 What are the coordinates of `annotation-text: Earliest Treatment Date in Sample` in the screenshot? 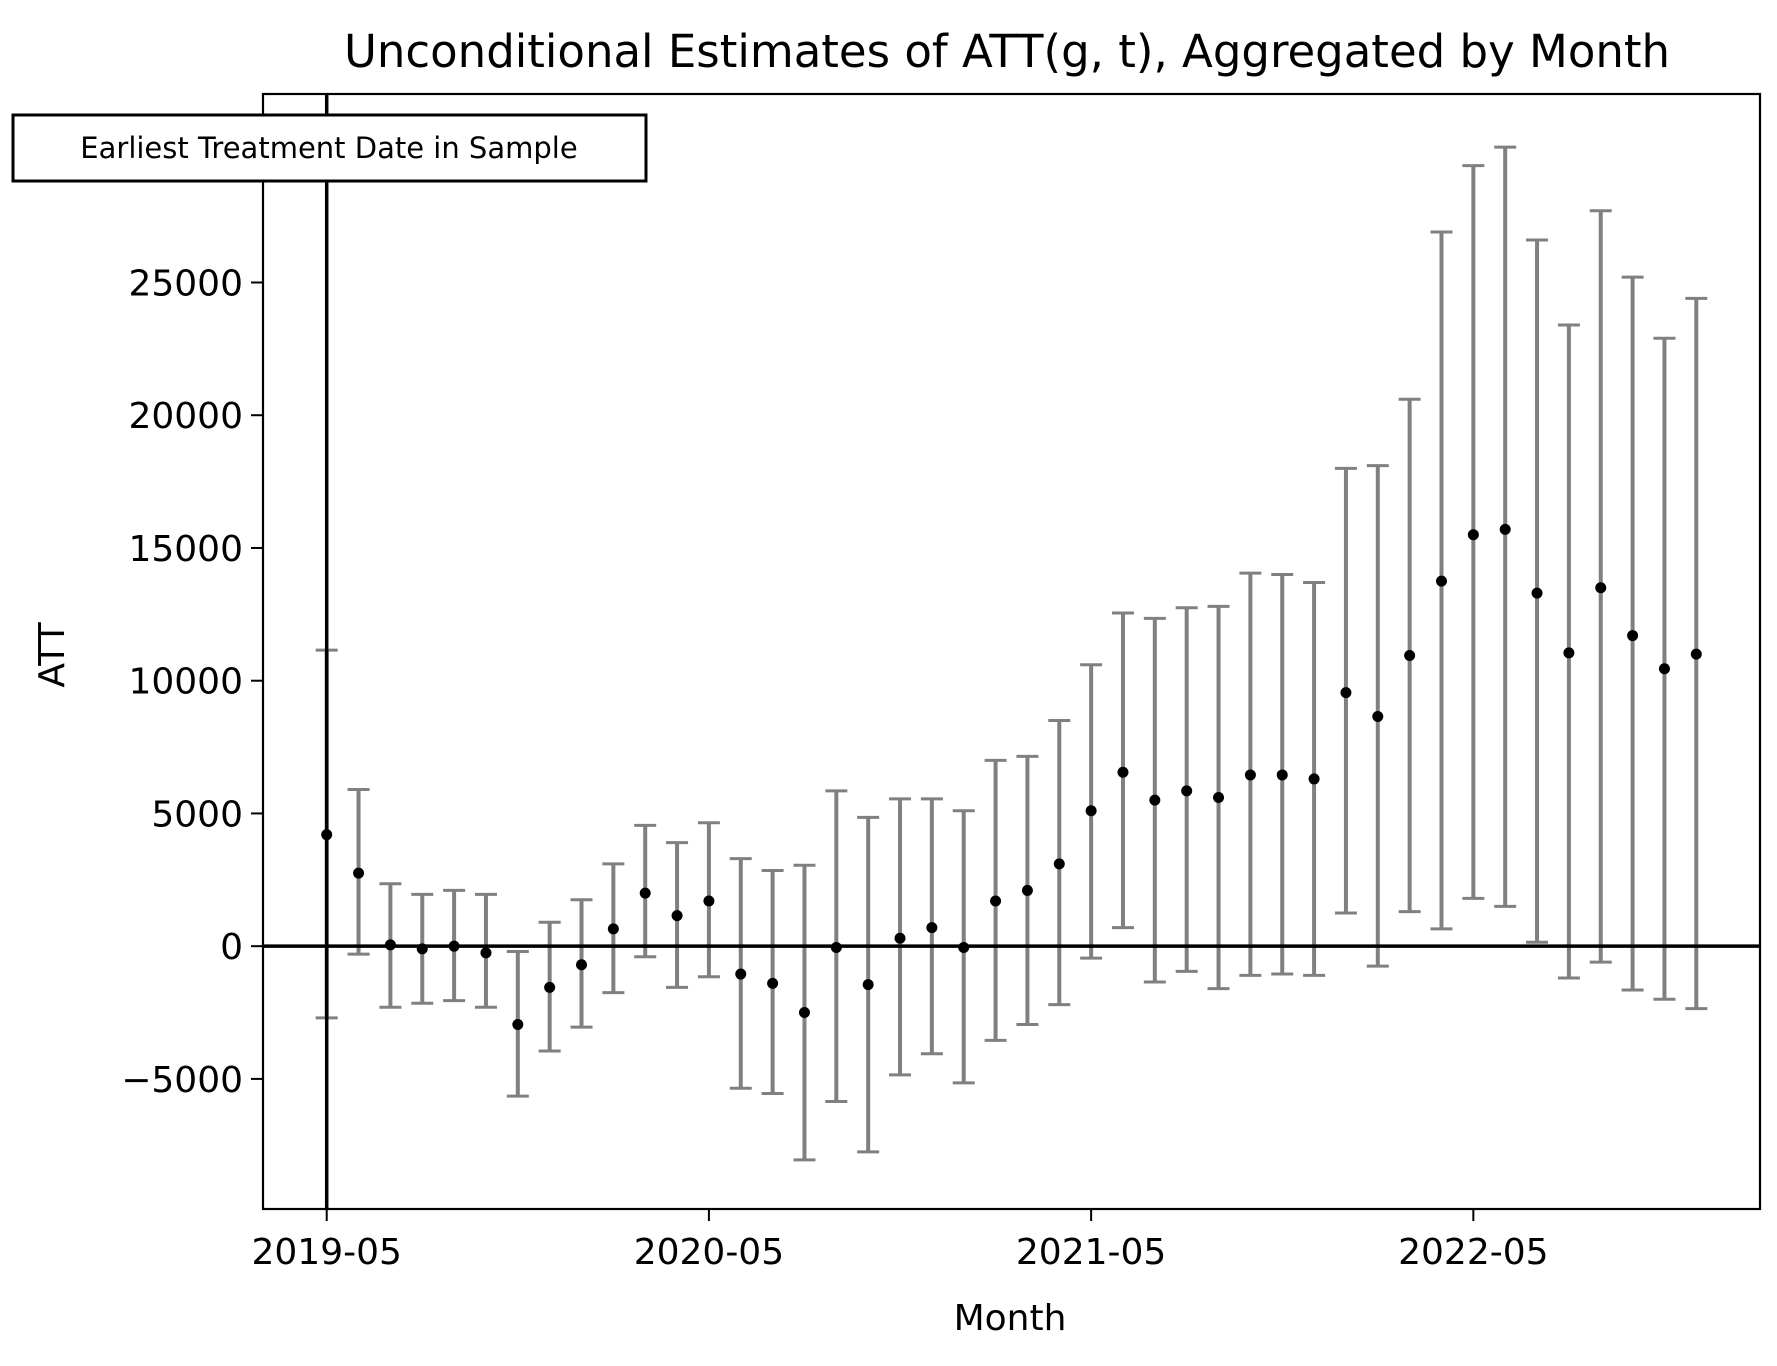 It's located at (328, 148).